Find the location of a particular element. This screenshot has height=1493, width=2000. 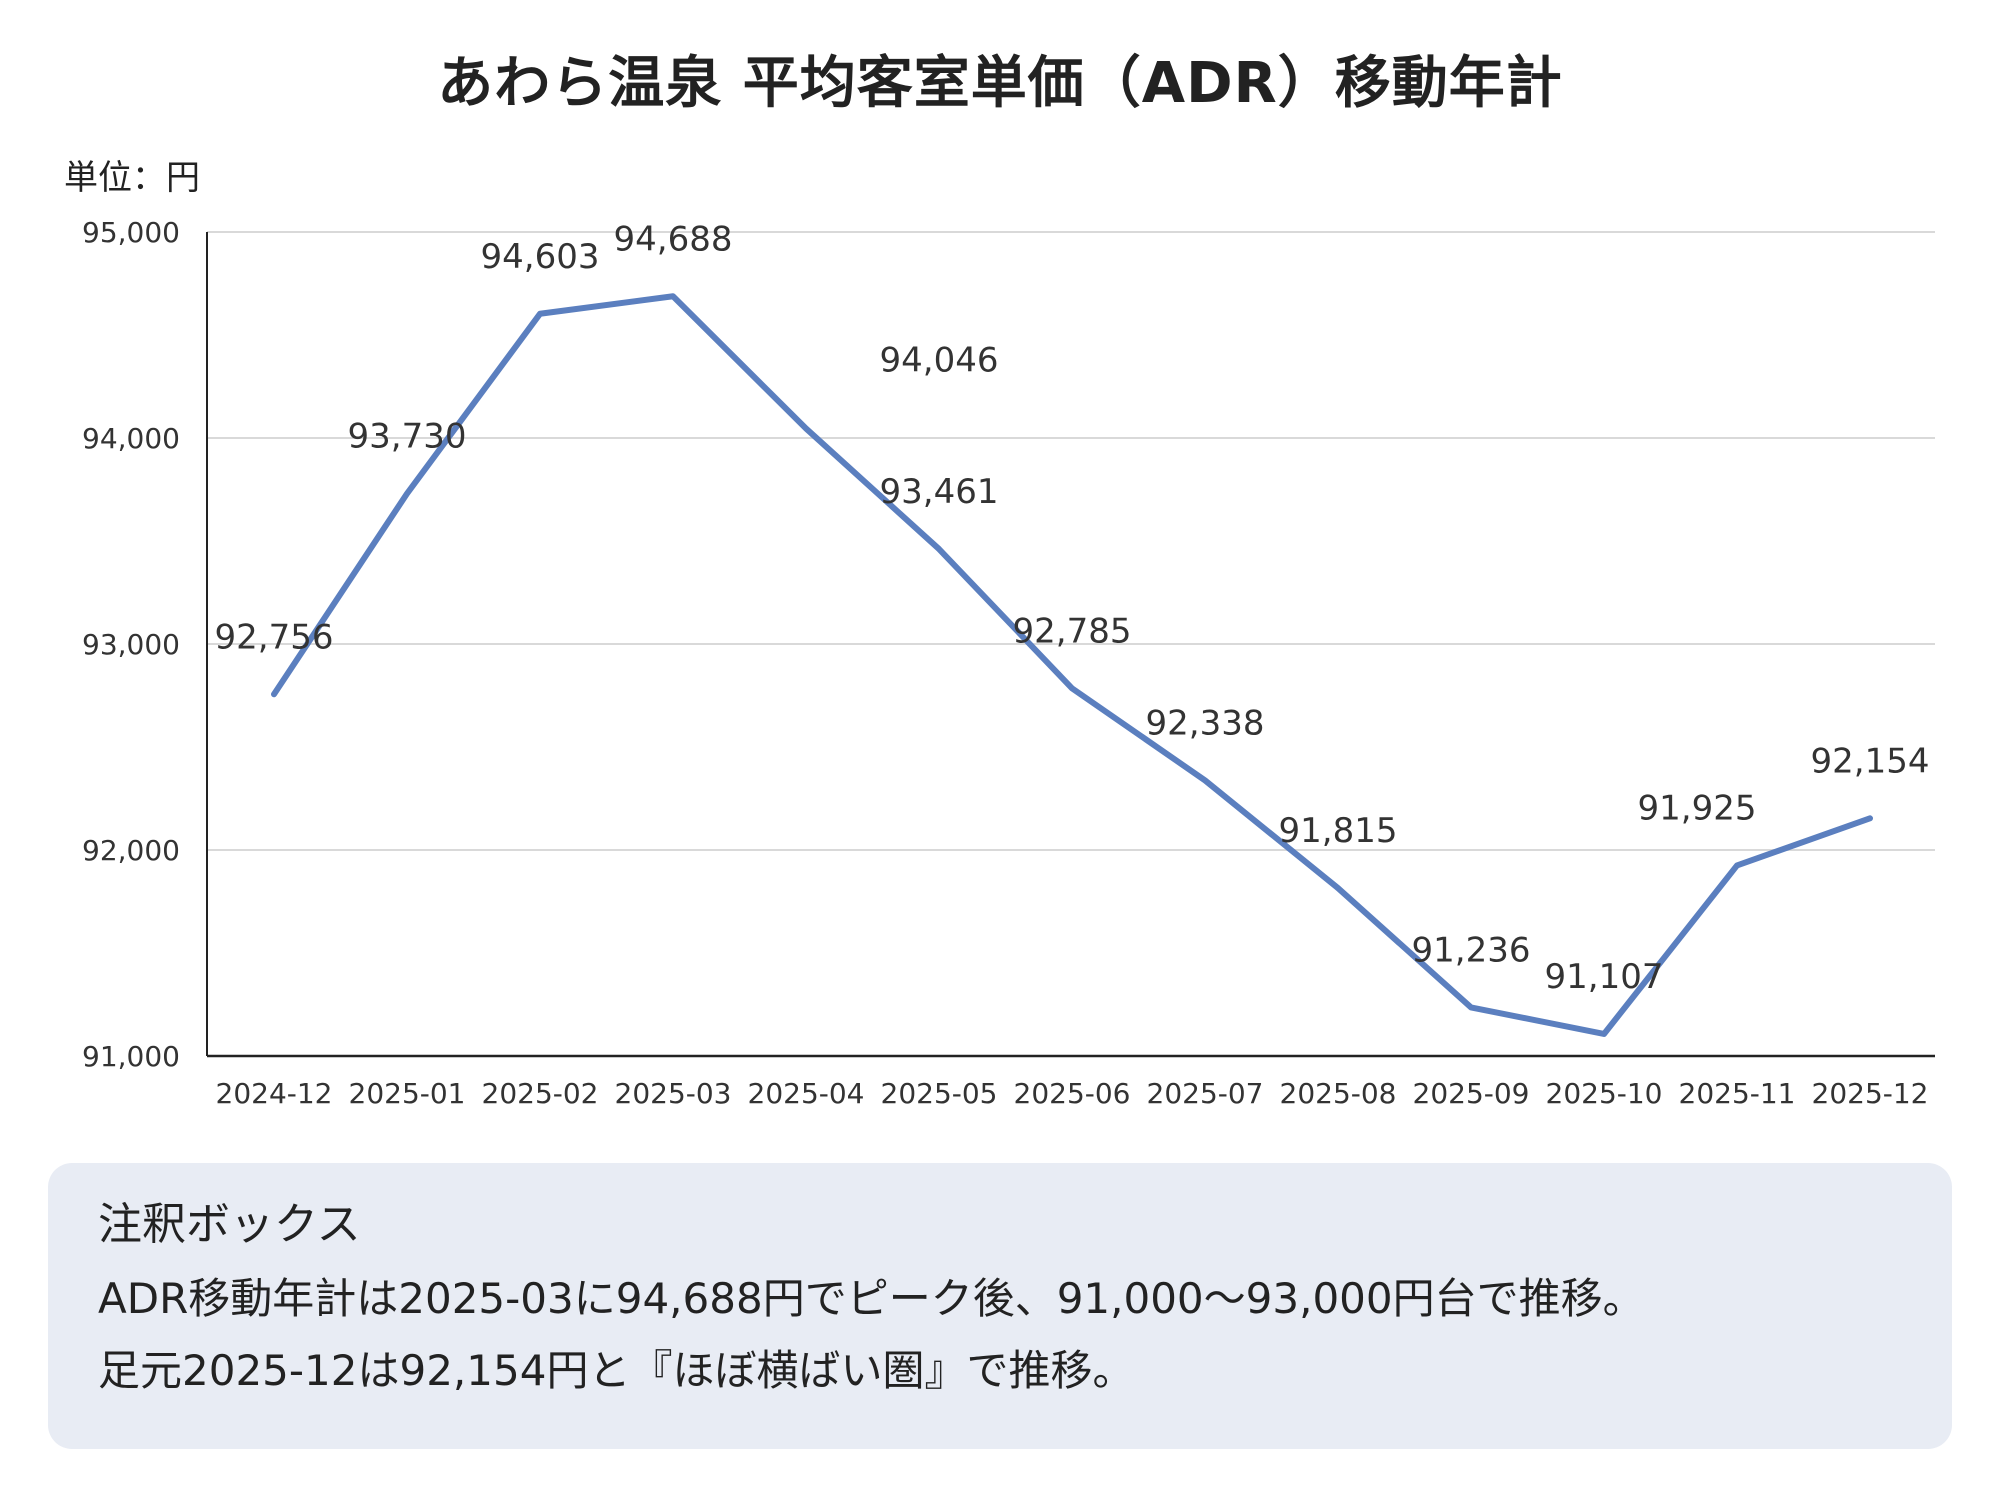

y-tick-labels: 91,000 92,000 93,000 94,000 95,000 is located at coordinates (131, 644).